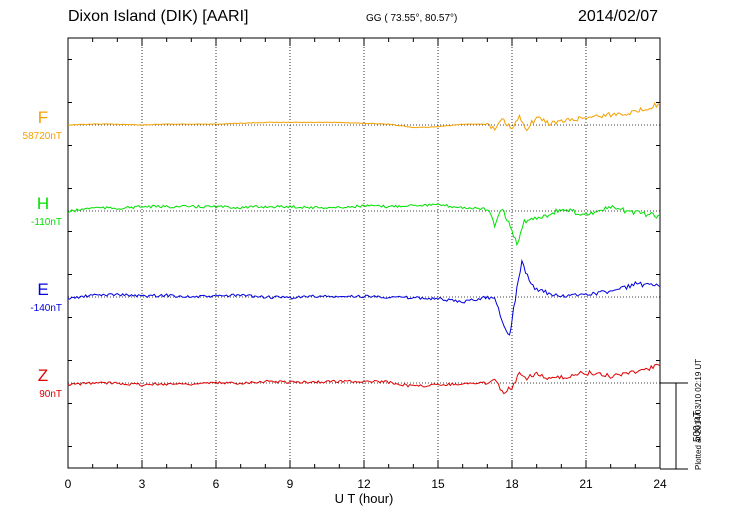 The height and width of the screenshot is (520, 730). Describe the element at coordinates (42, 136) in the screenshot. I see `component-f-baseline-value: 58720nT` at that location.